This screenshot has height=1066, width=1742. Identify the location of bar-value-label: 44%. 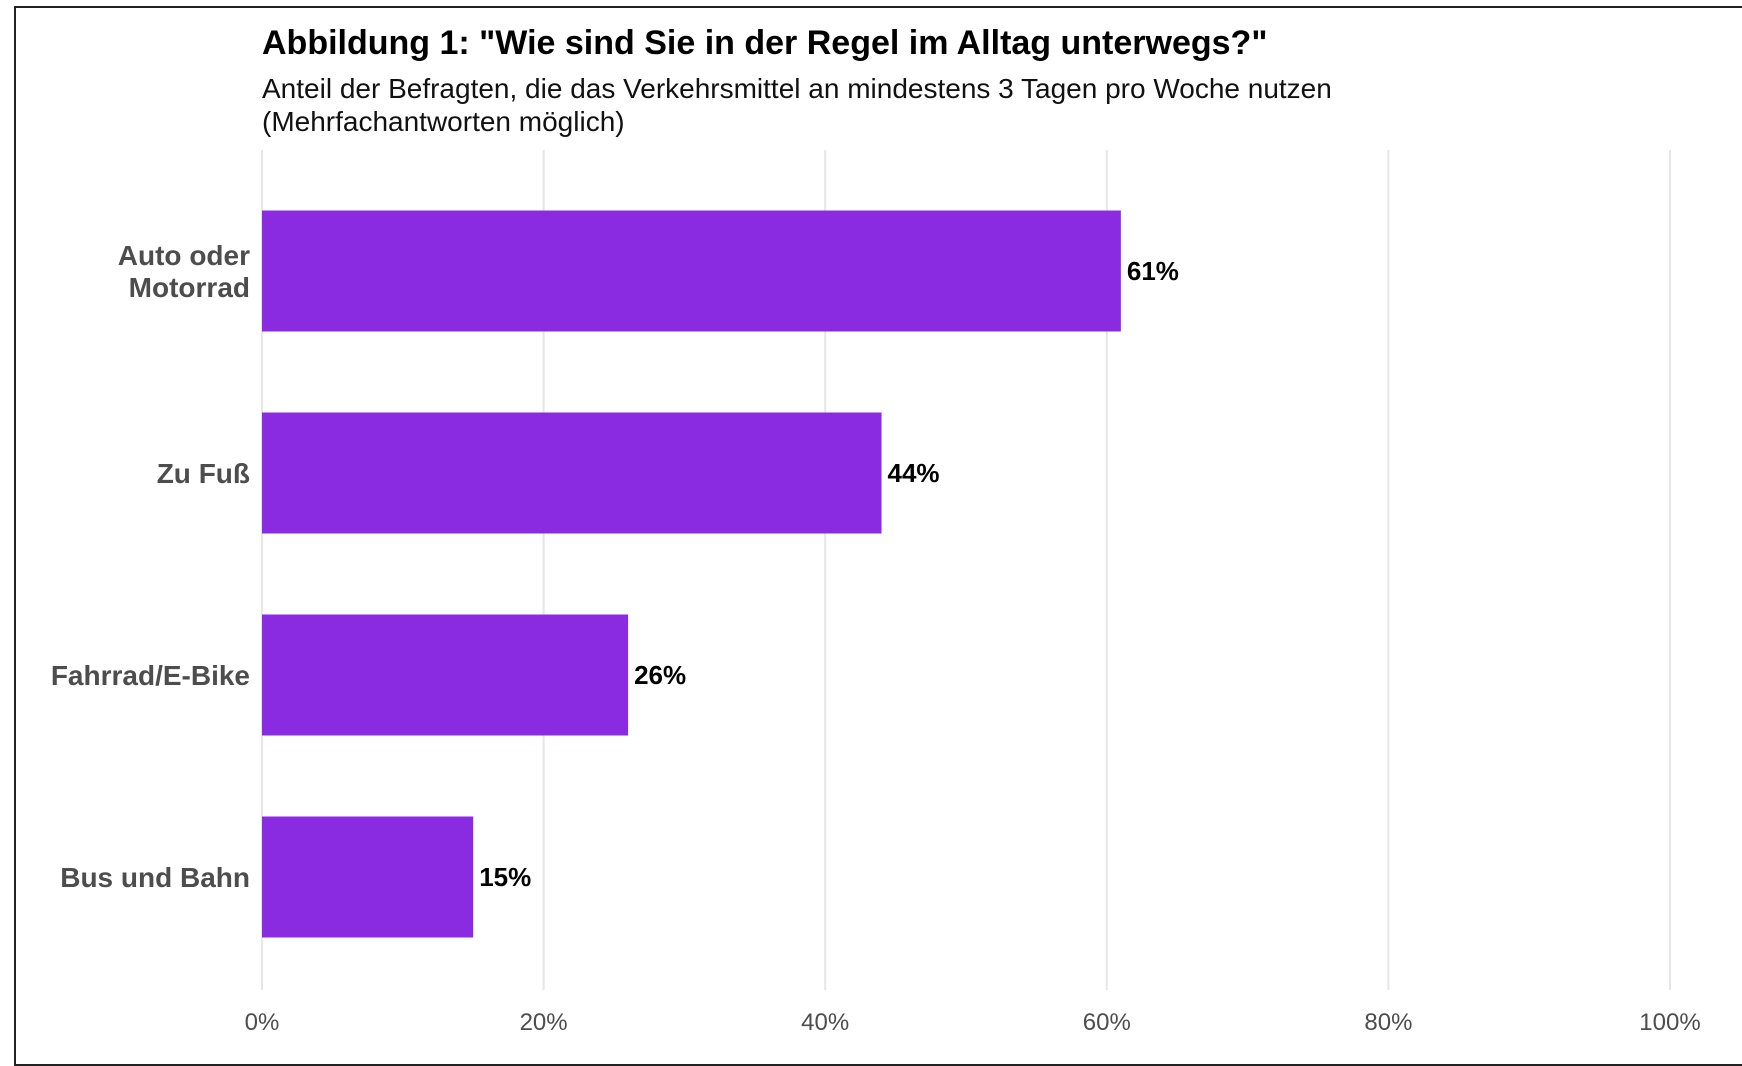
(914, 473).